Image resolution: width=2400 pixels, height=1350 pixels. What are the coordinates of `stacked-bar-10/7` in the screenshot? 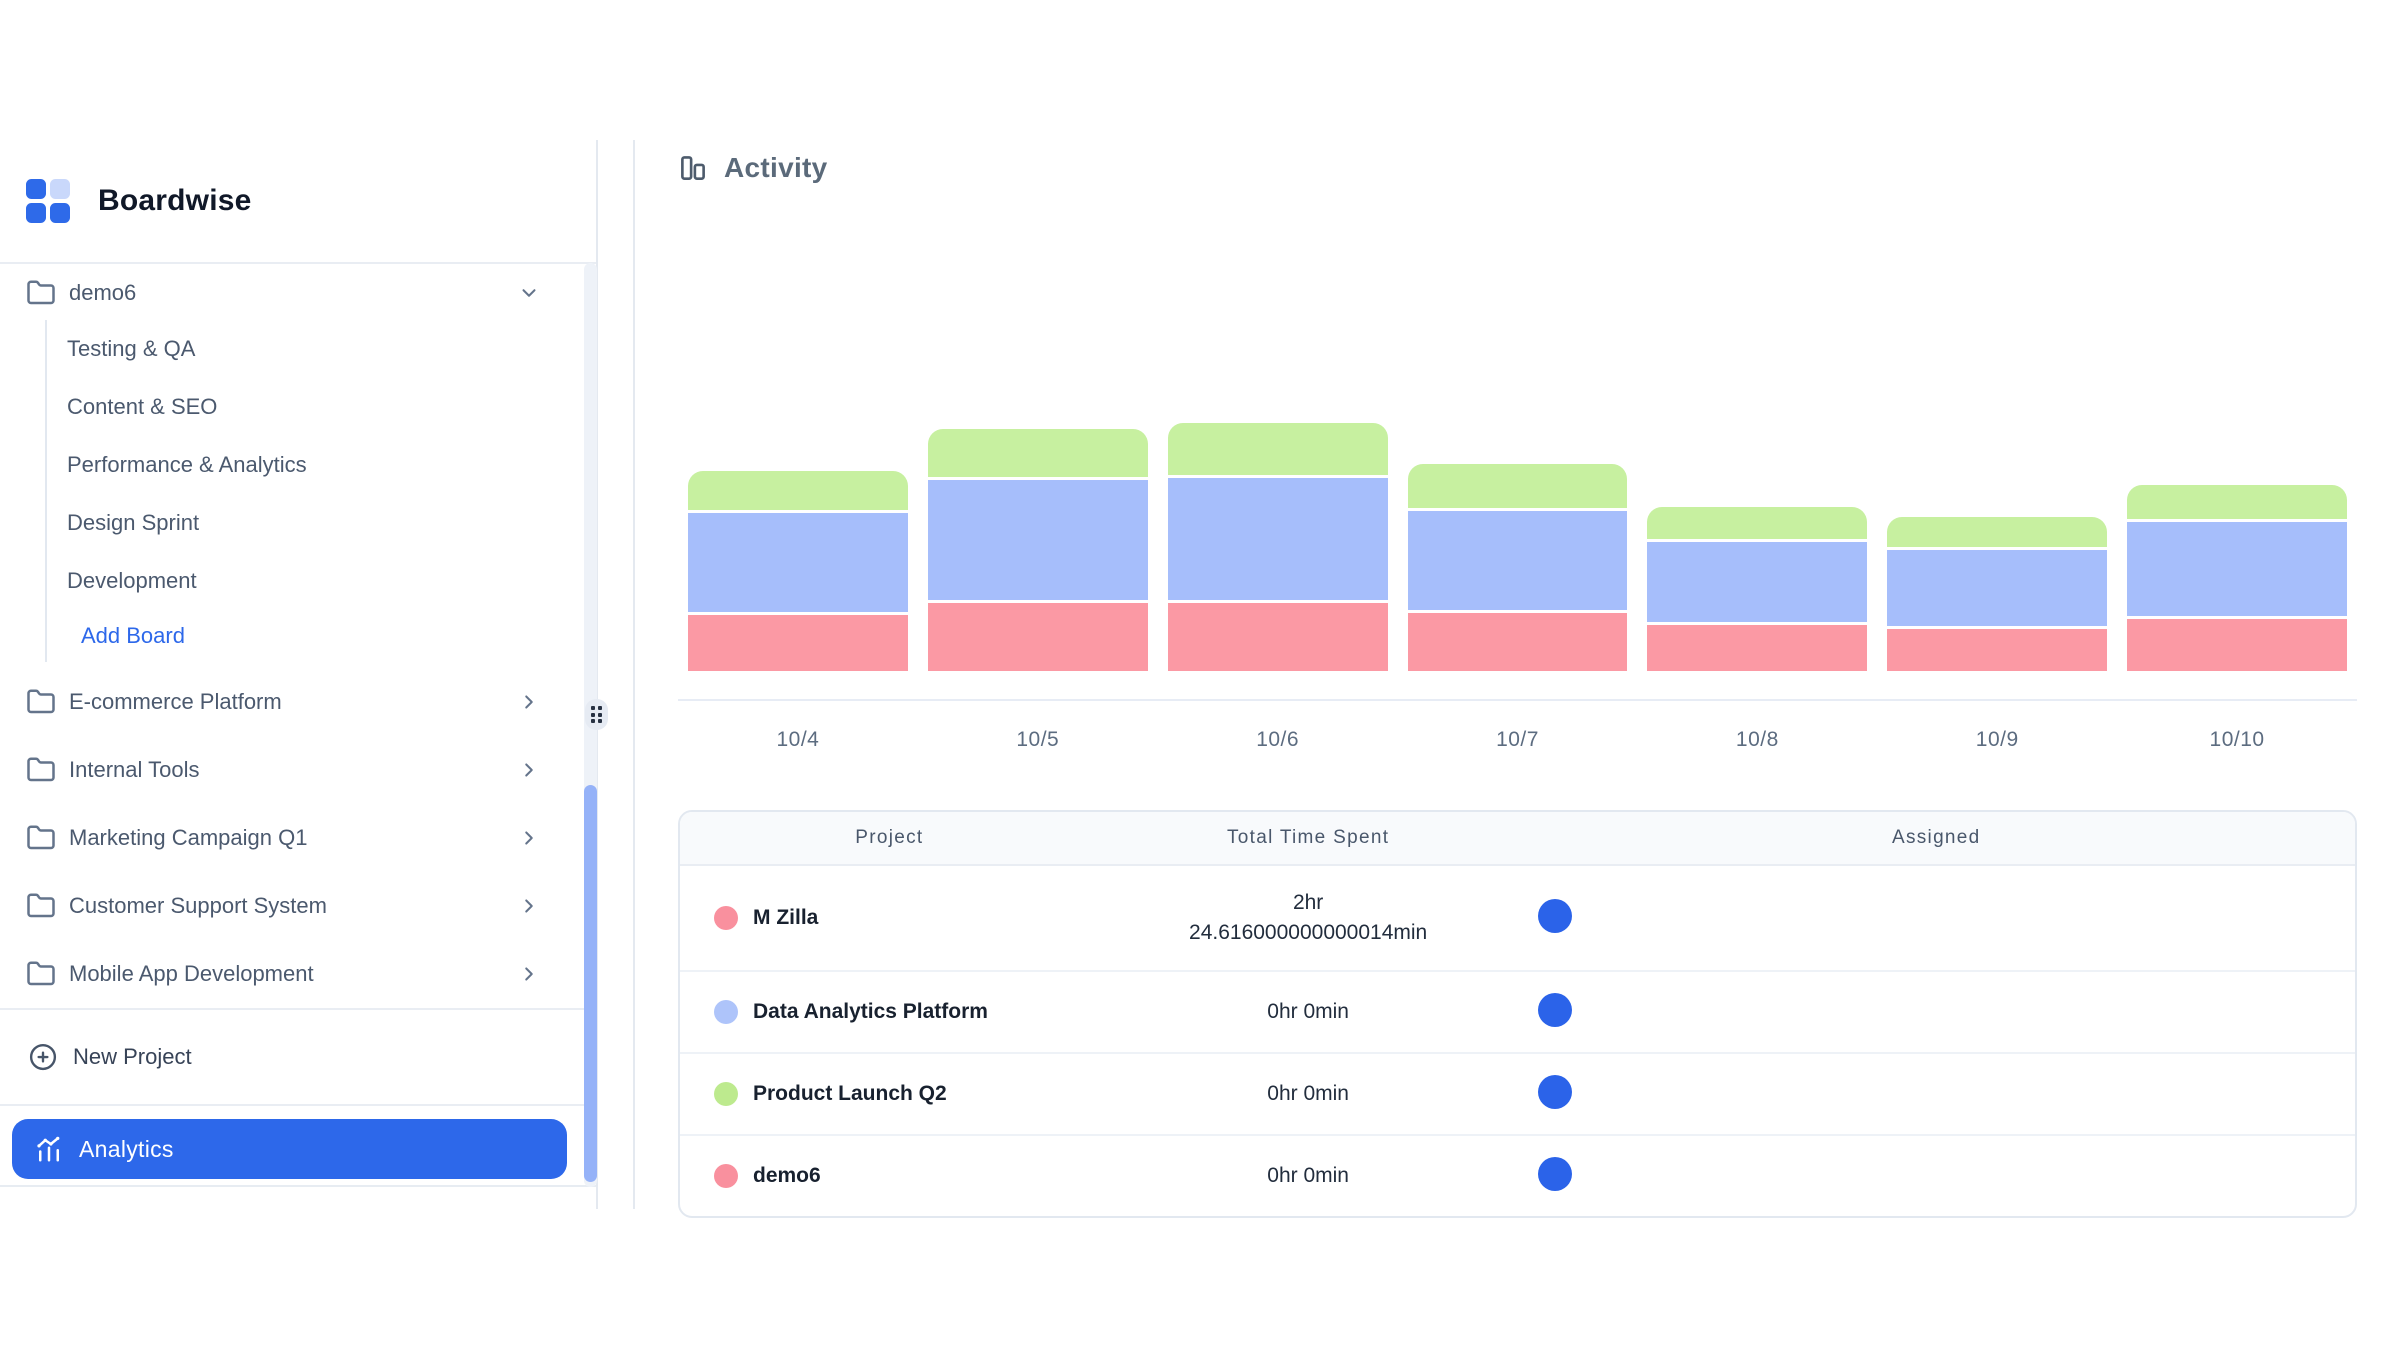 It's located at (1517, 567).